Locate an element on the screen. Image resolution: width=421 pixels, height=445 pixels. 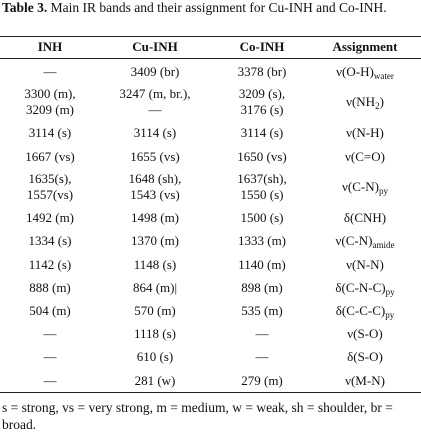
bottom-rule is located at coordinates (210, 392).